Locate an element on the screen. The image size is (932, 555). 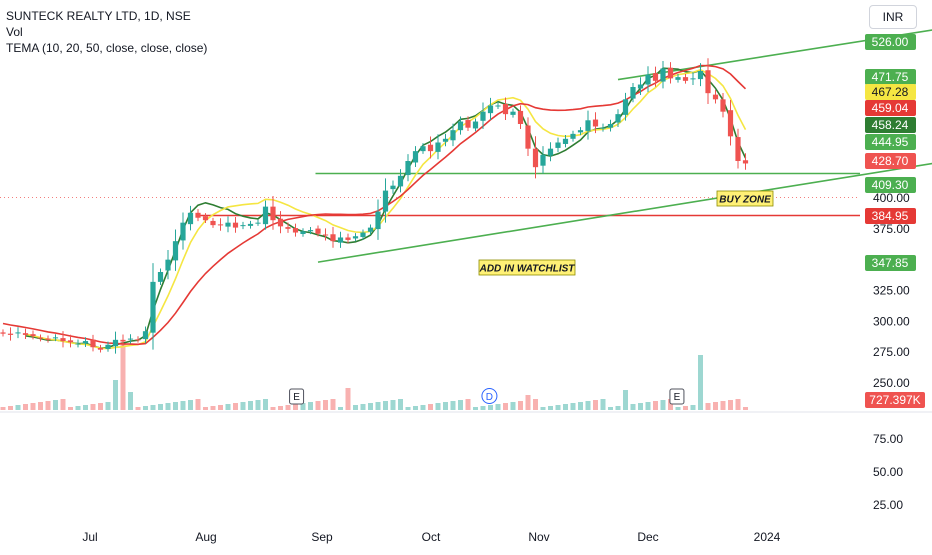
dividend-marker is located at coordinates (489, 396).